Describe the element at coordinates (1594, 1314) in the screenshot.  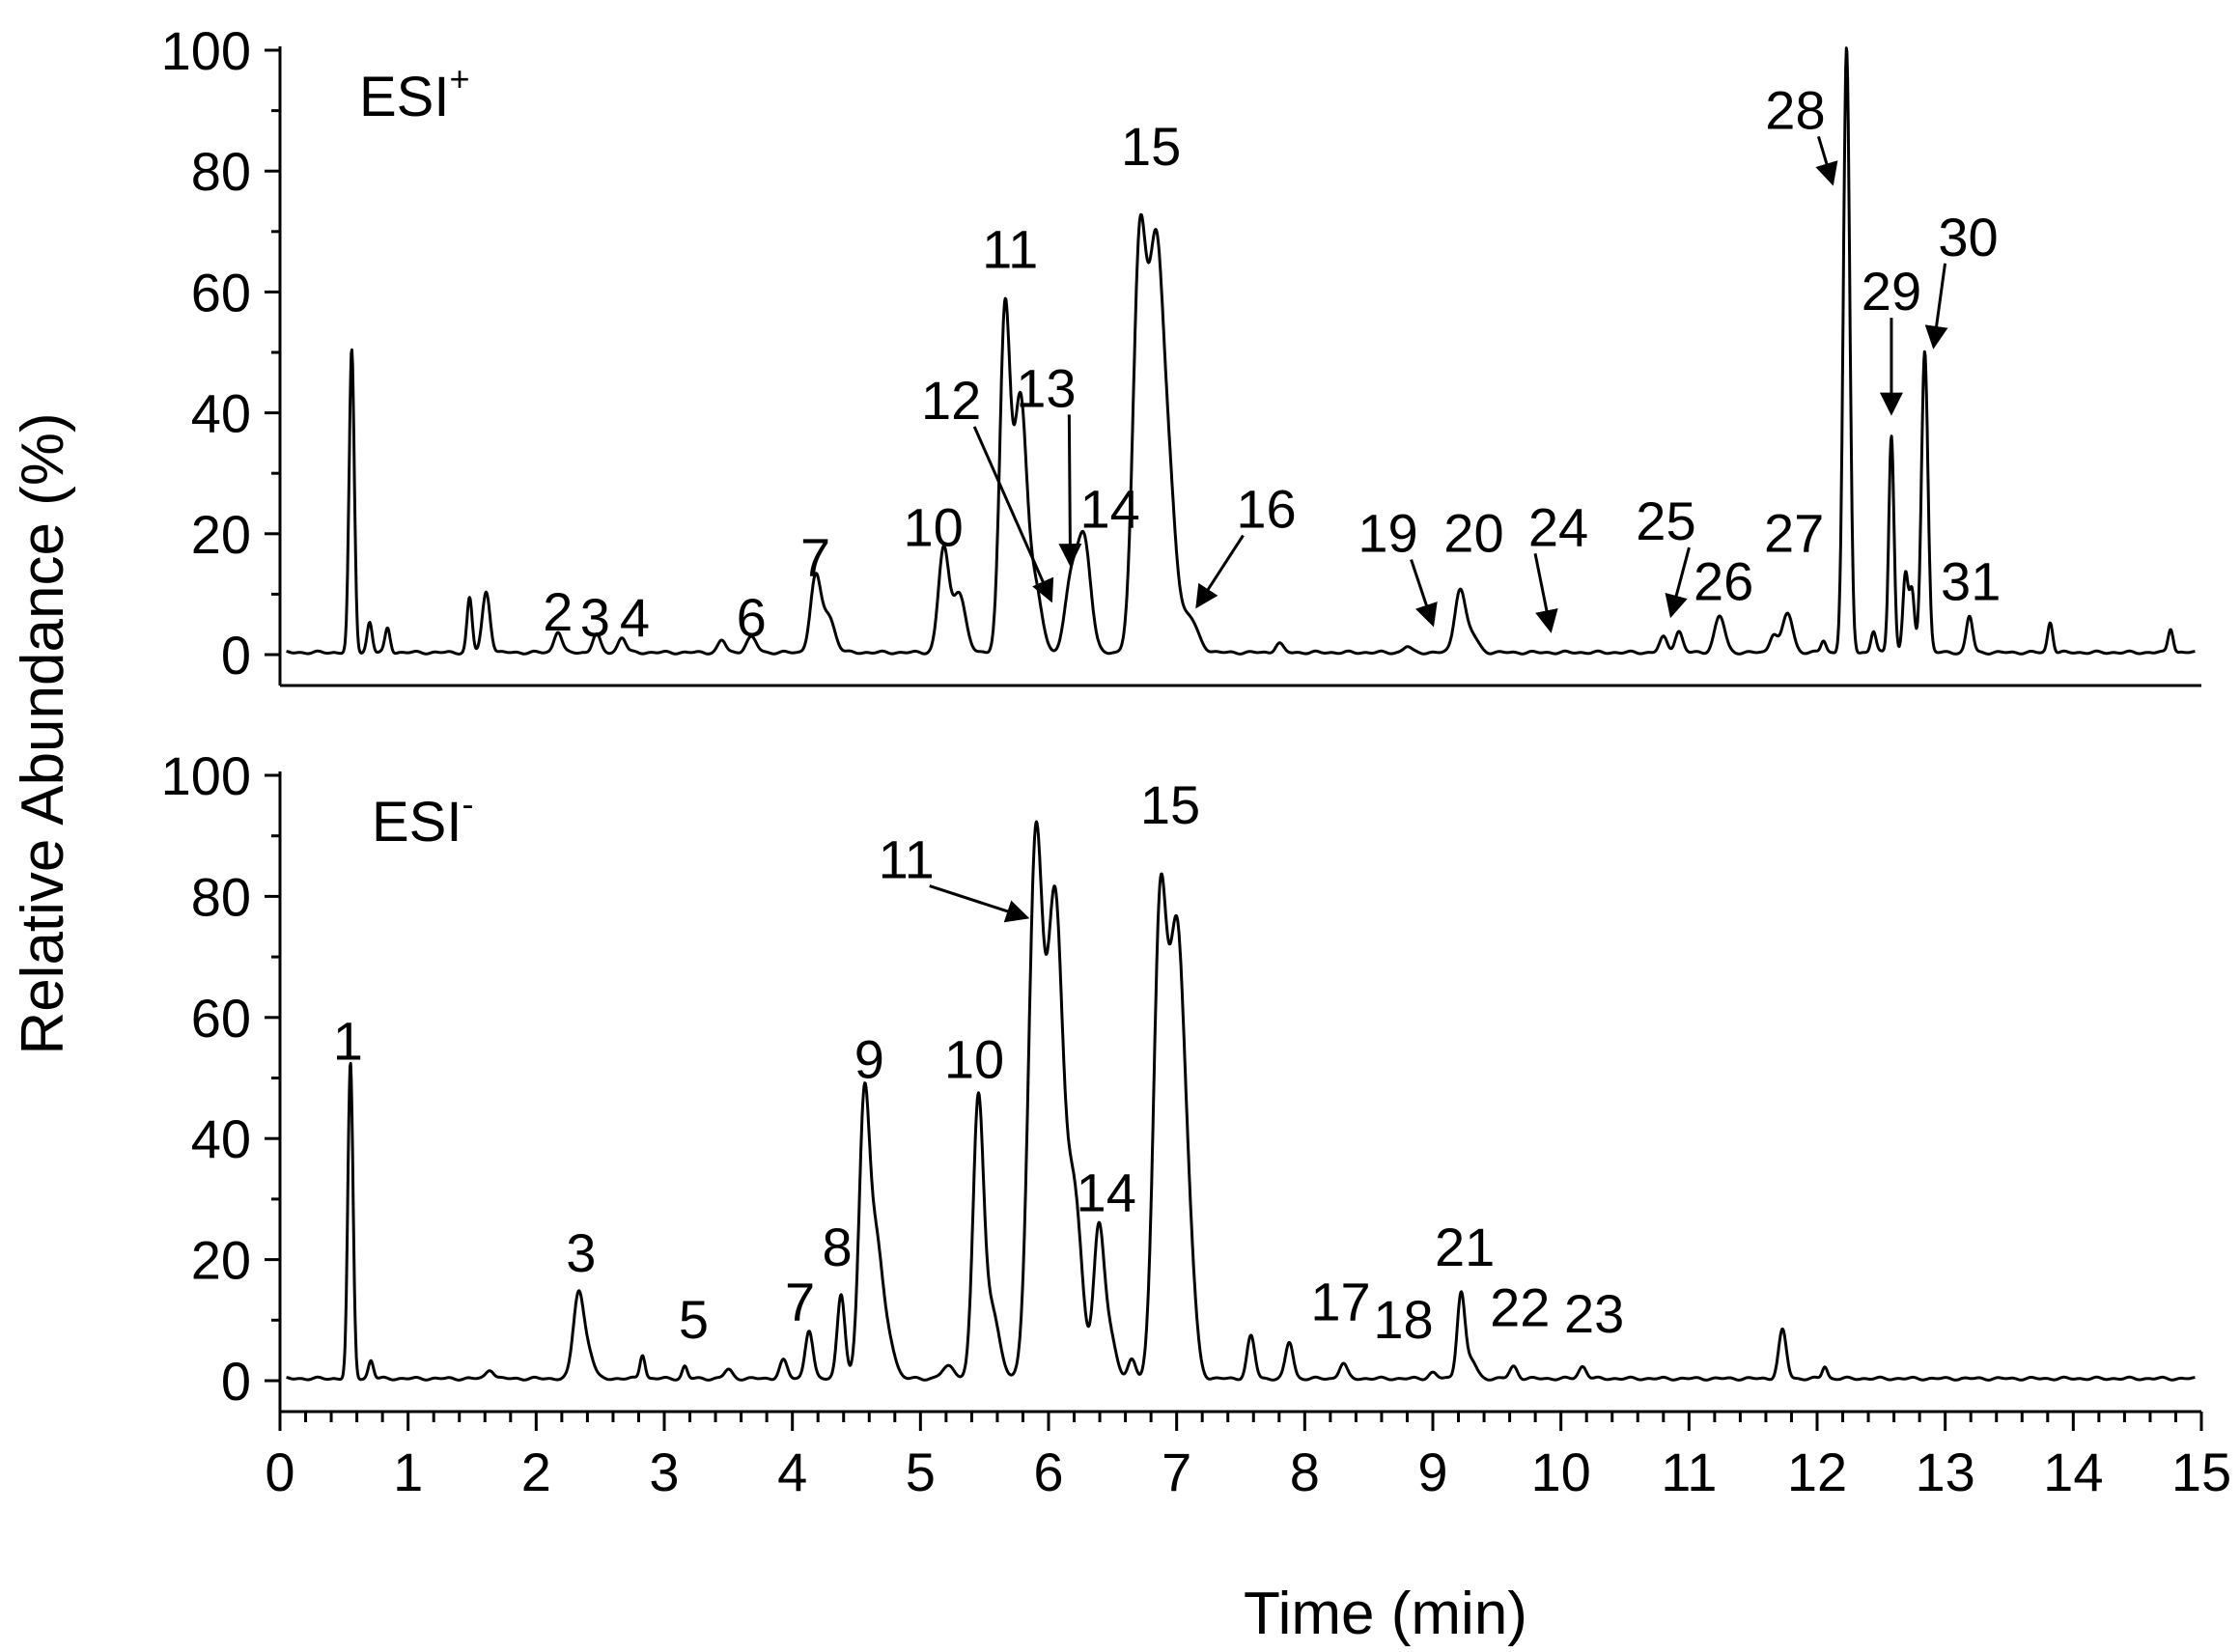
I see `peak-label: 23` at that location.